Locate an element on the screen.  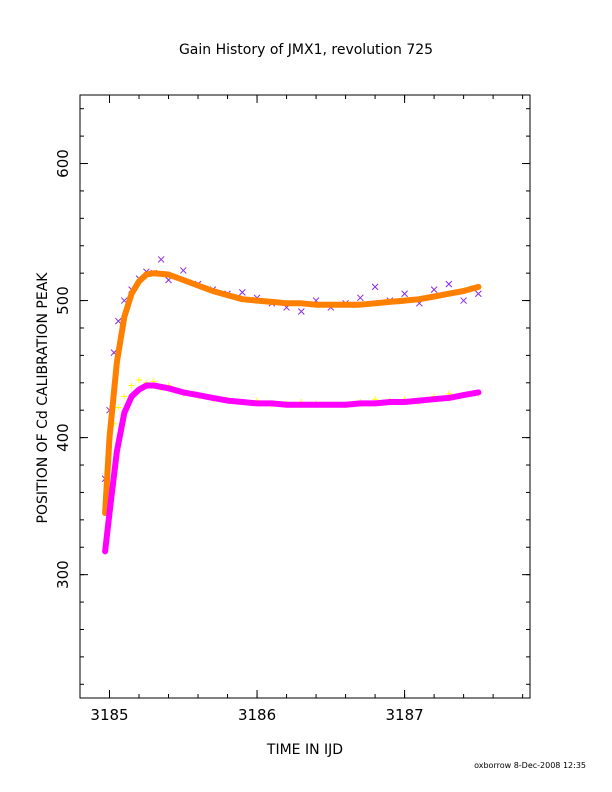
footer-credit: oxborrow 8-Dec-2008 12:35 is located at coordinates (530, 765).